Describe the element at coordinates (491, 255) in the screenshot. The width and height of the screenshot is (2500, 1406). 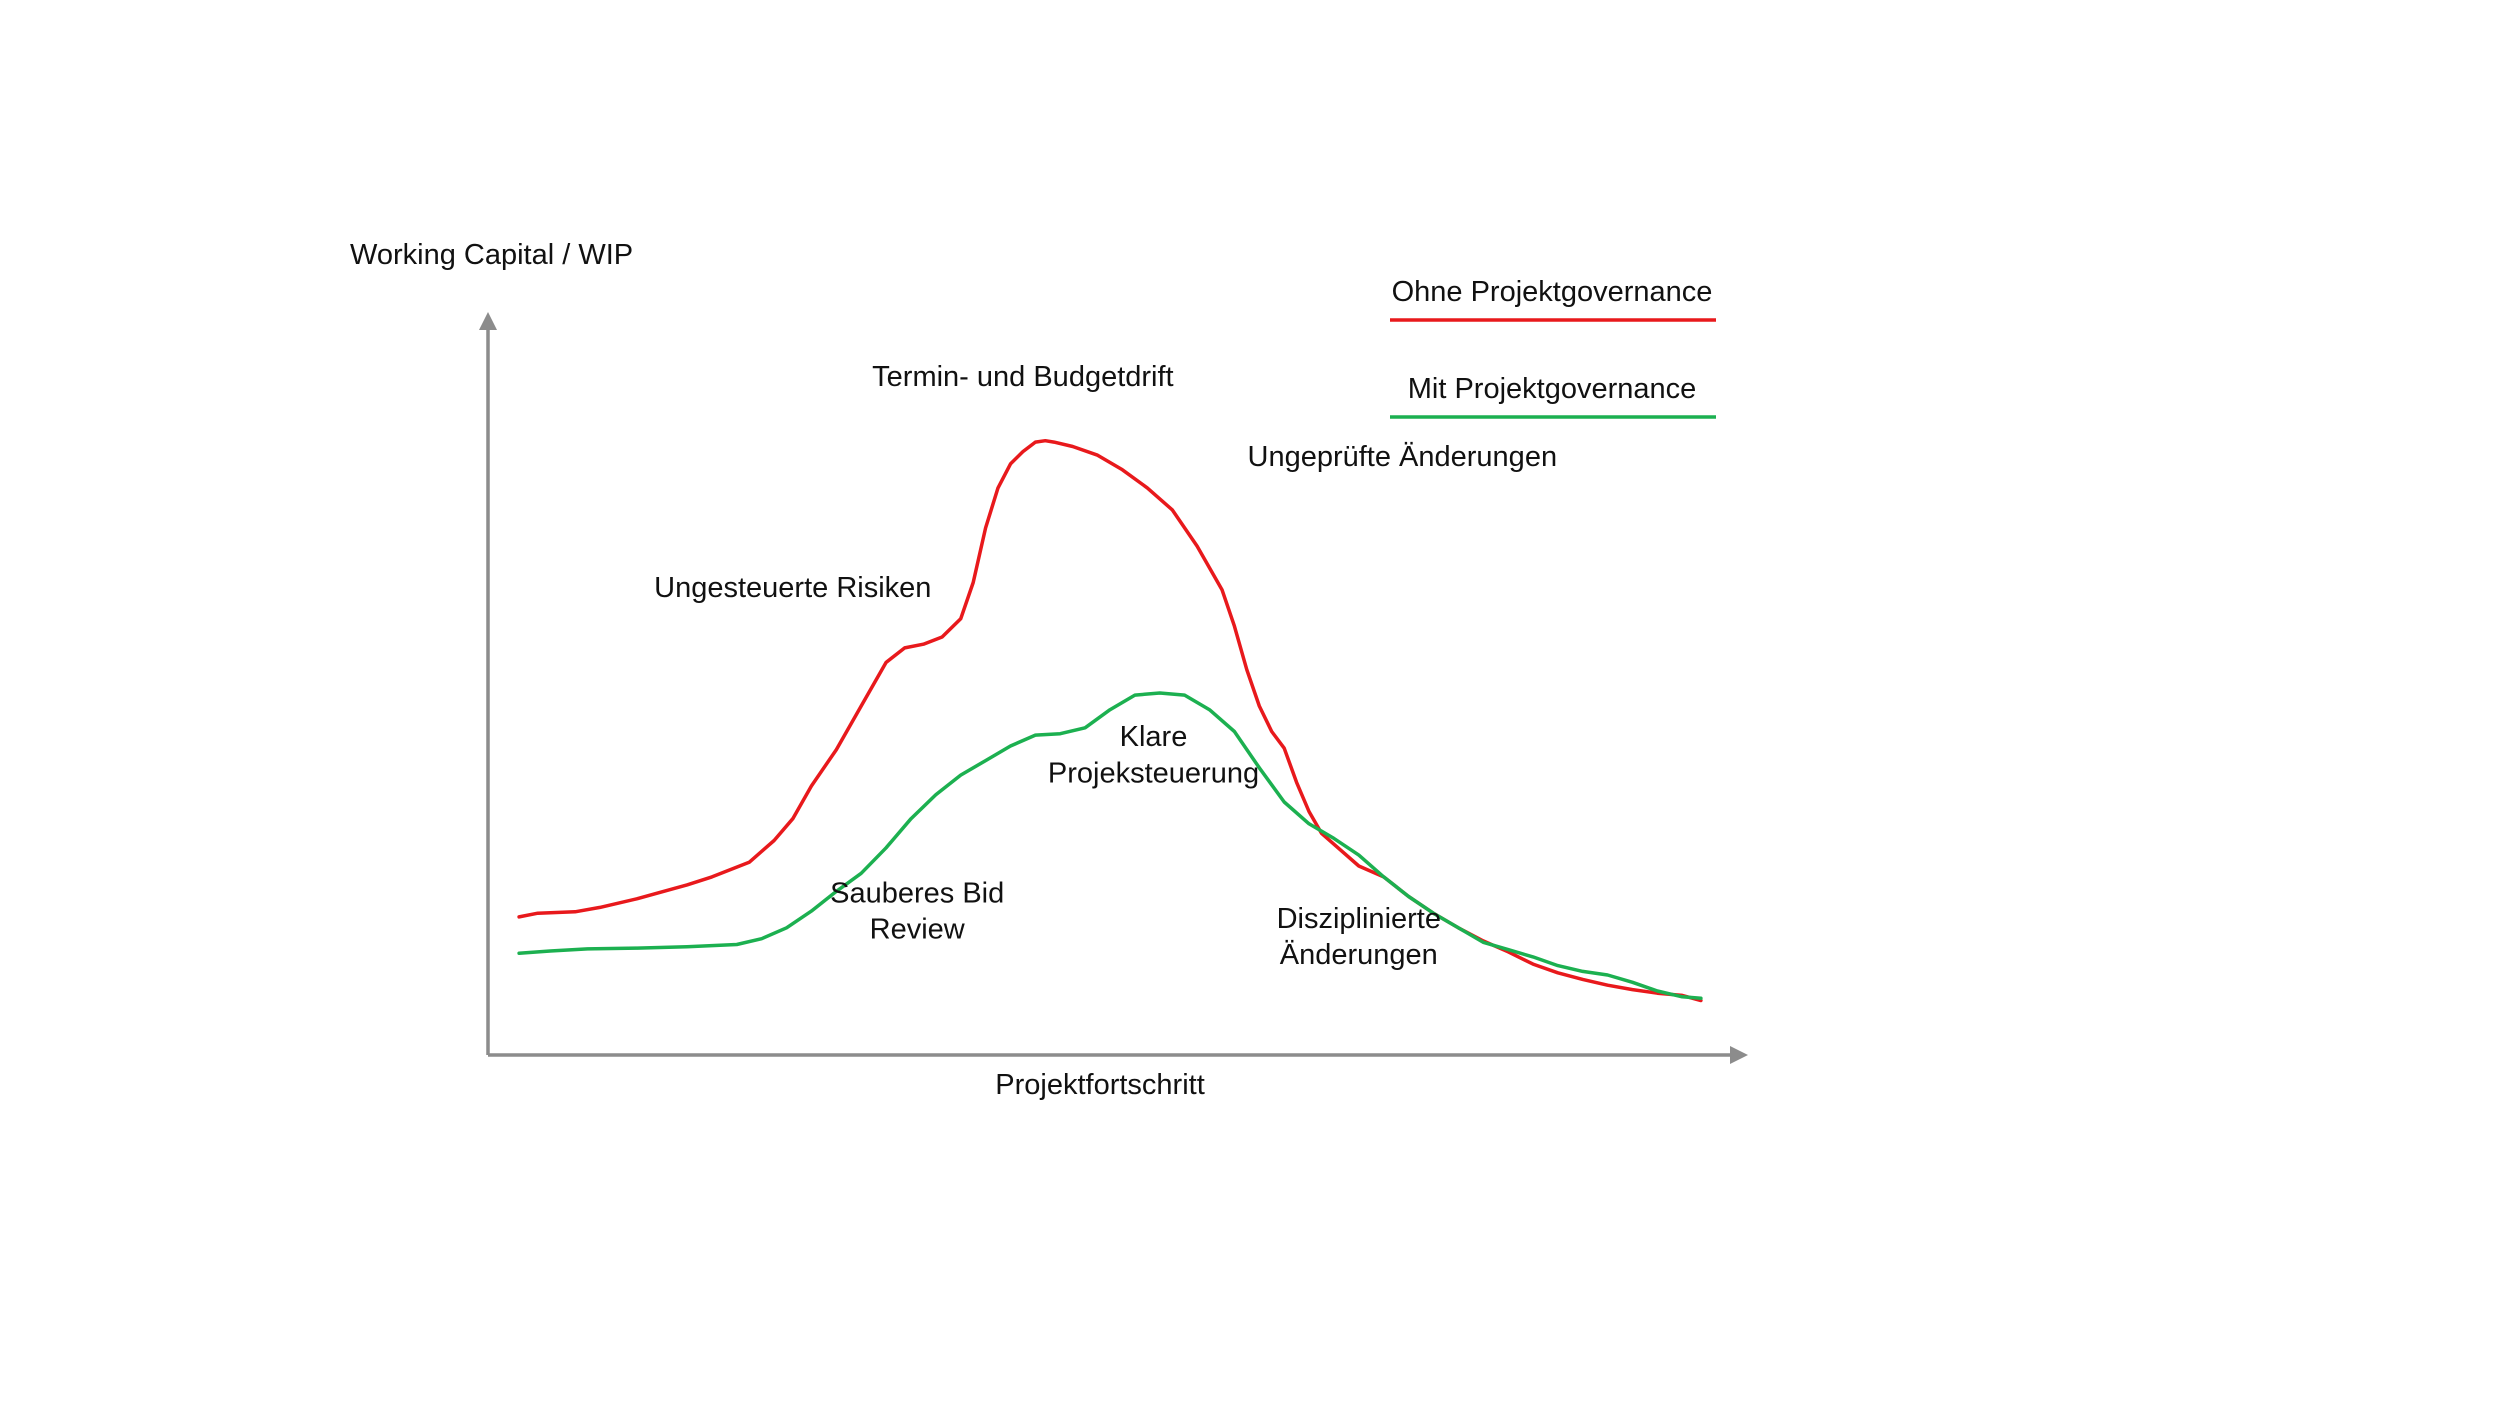
I see `y-axis-label: Working Capital / WIP` at that location.